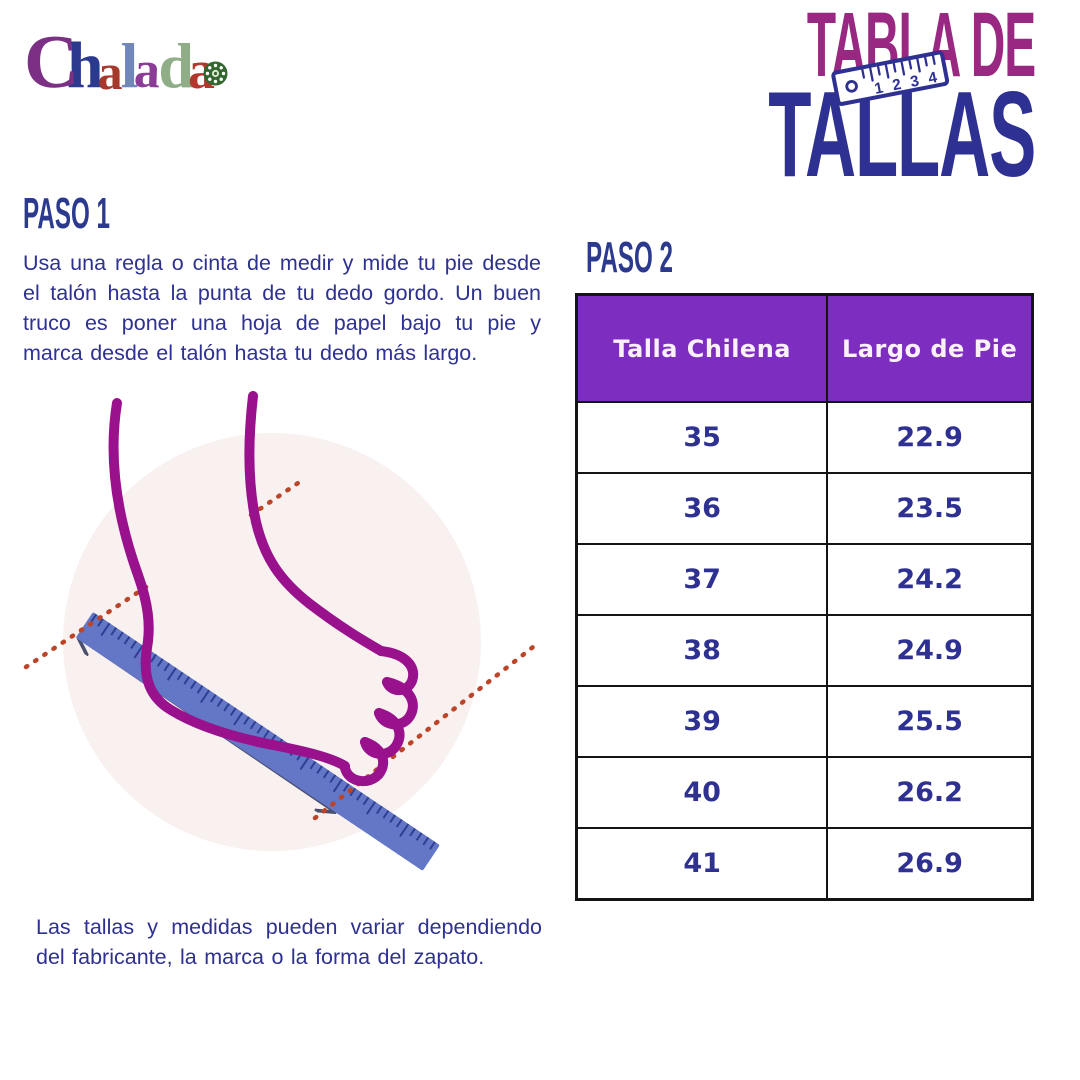 The height and width of the screenshot is (1080, 1080). Describe the element at coordinates (702, 792) in the screenshot. I see `talla-value: 40` at that location.